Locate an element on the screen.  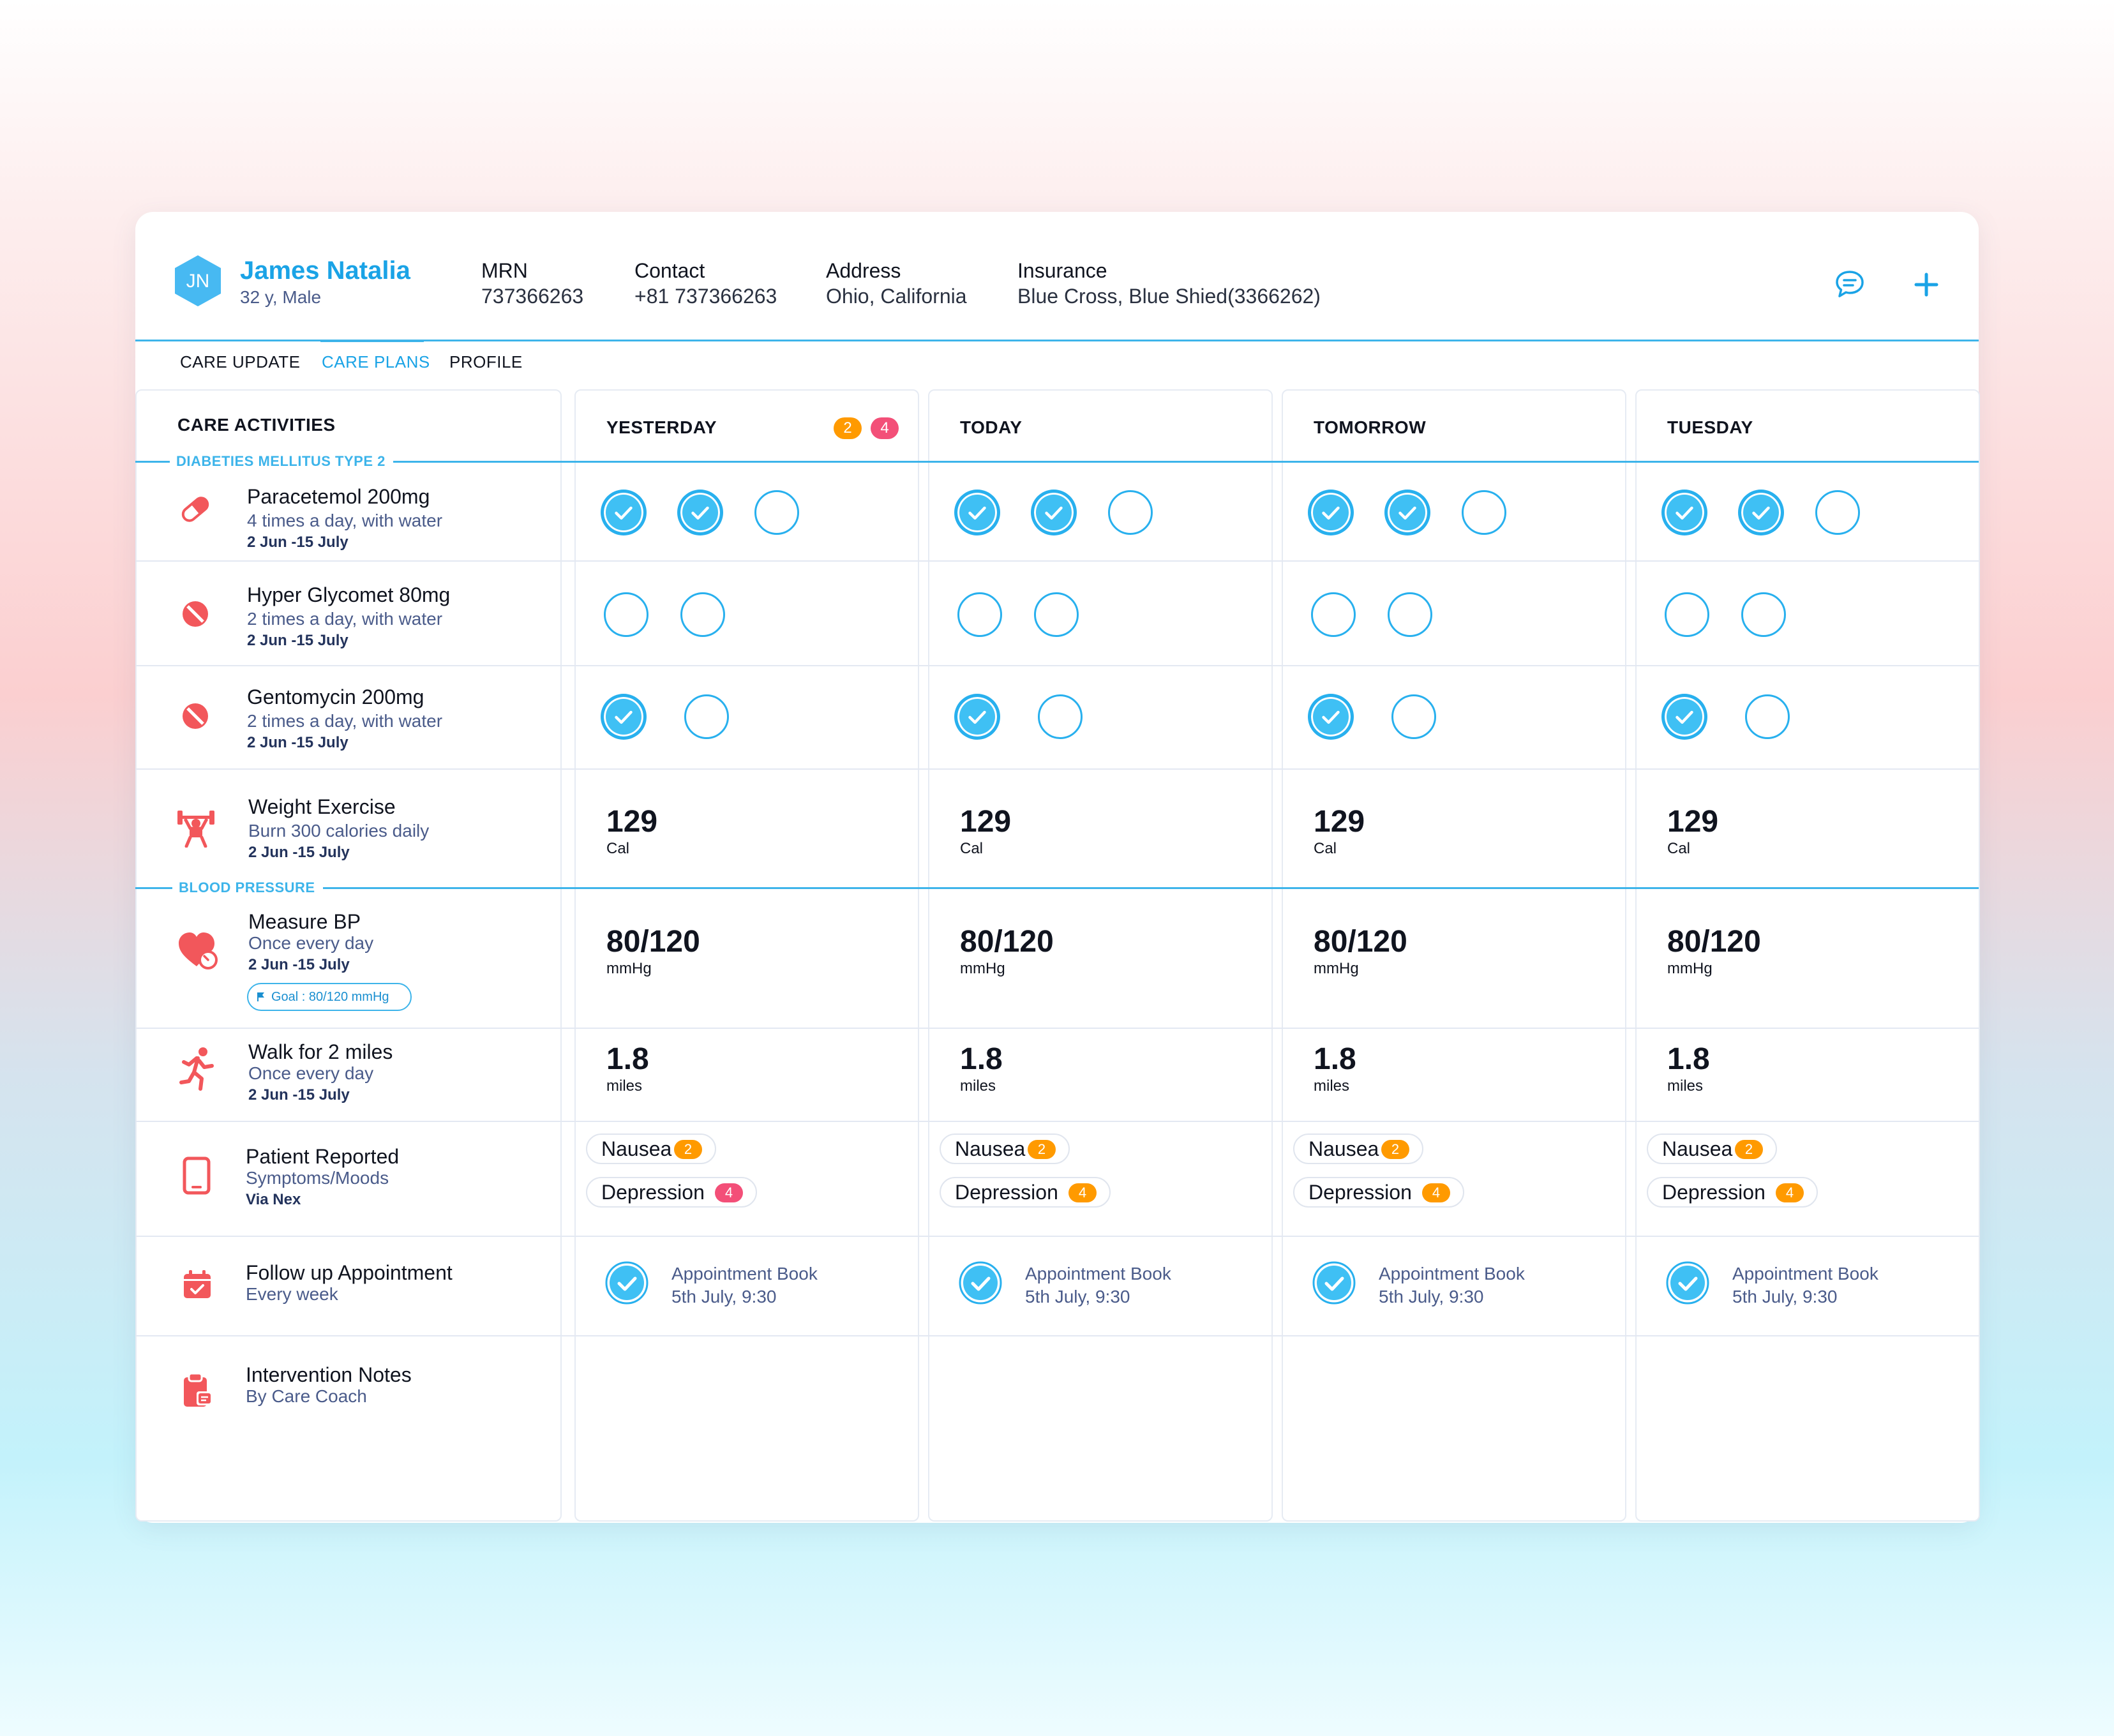
active-tab-indicator is located at coordinates (372, 341).